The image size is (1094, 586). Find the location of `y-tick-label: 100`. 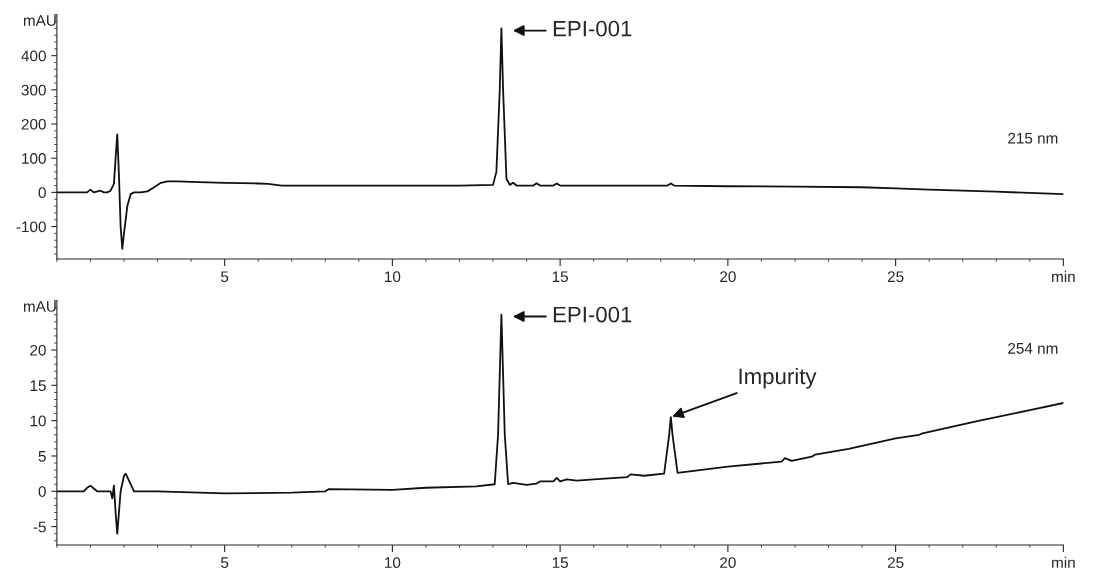

y-tick-label: 100 is located at coordinates (34, 158).